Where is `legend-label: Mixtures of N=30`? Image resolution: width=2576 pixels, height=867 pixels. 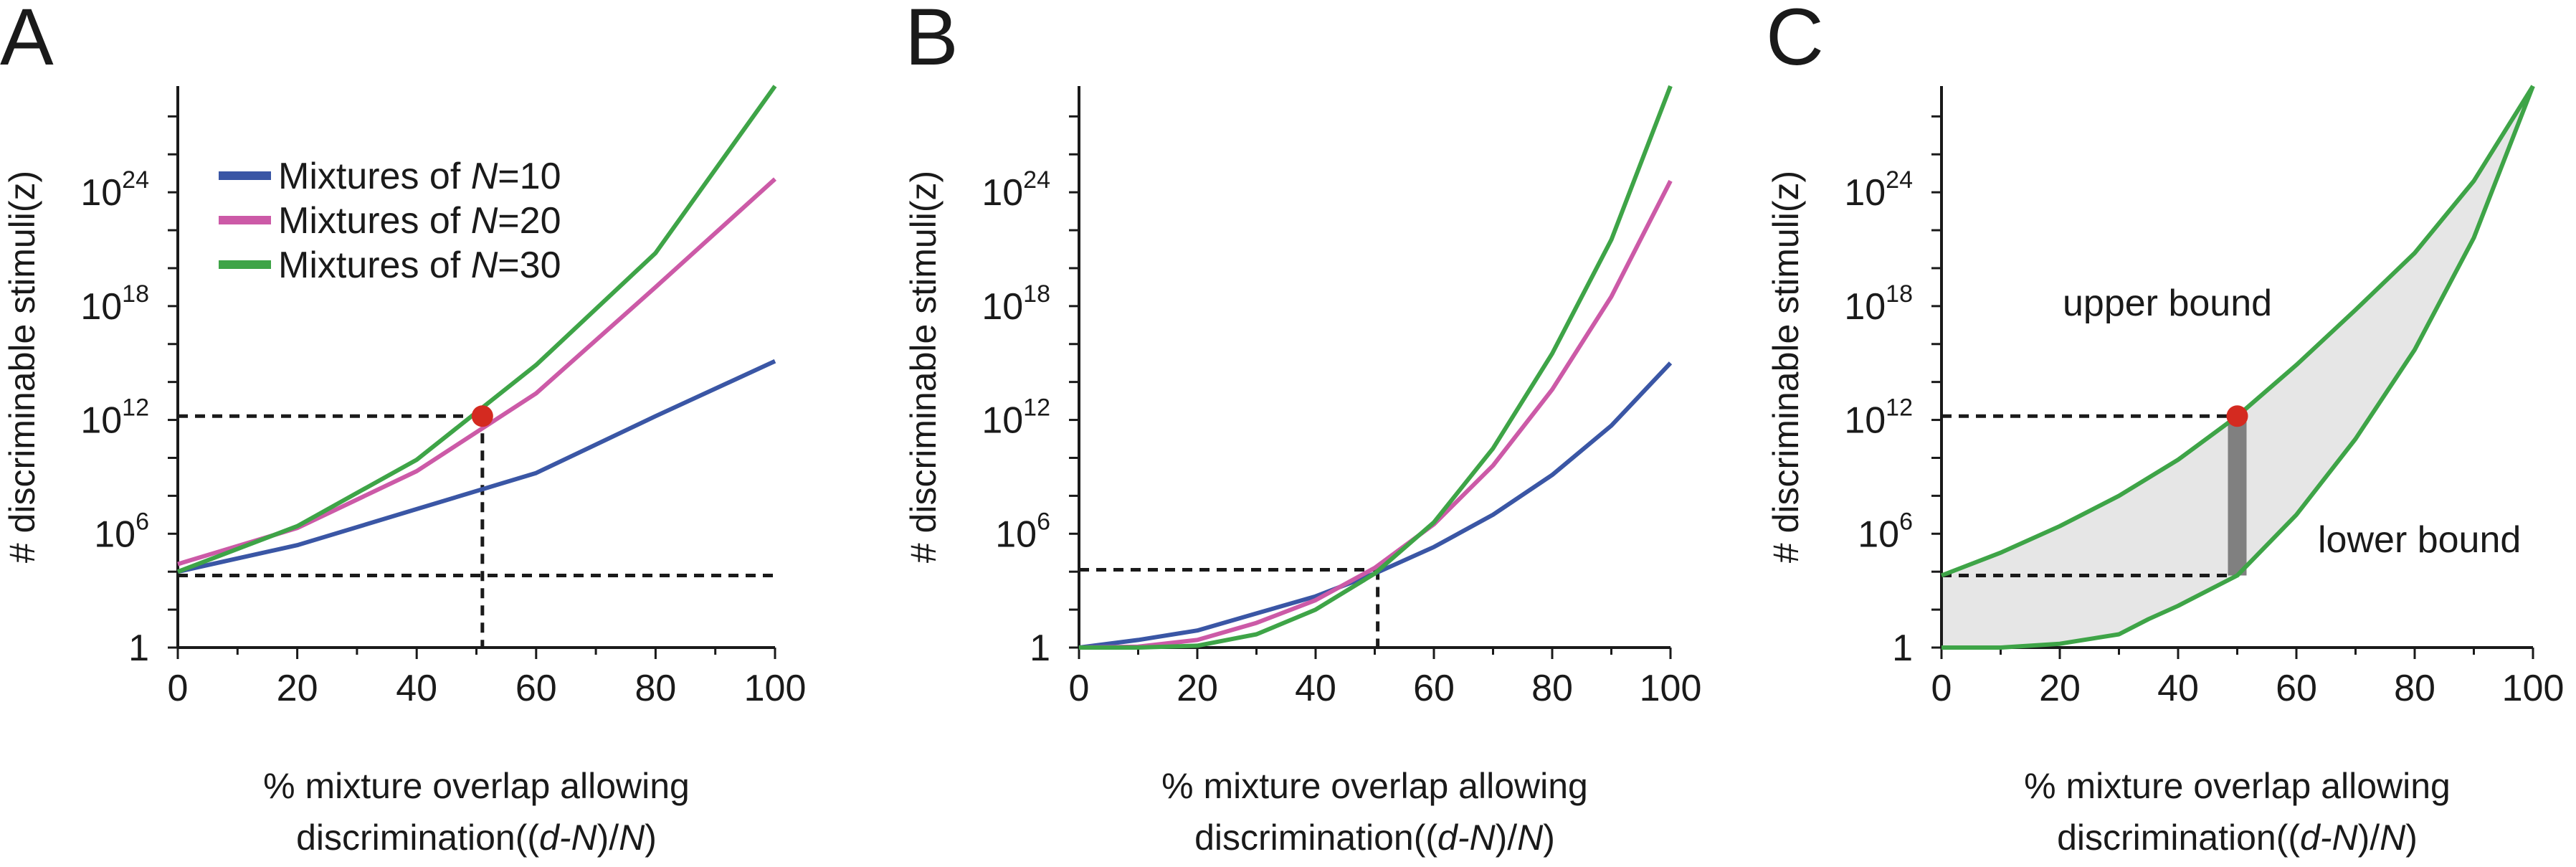
legend-label: Mixtures of N=30 is located at coordinates (420, 265).